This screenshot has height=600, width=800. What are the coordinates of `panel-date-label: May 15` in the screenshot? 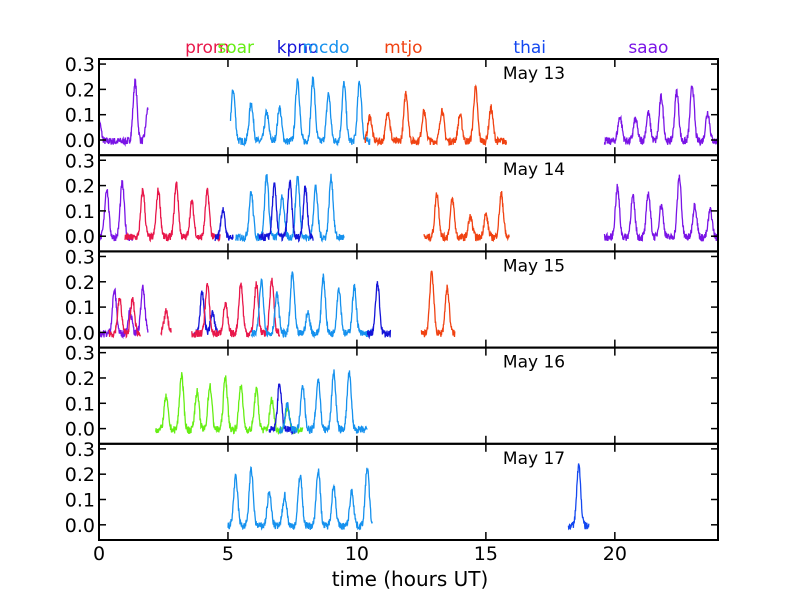 It's located at (534, 266).